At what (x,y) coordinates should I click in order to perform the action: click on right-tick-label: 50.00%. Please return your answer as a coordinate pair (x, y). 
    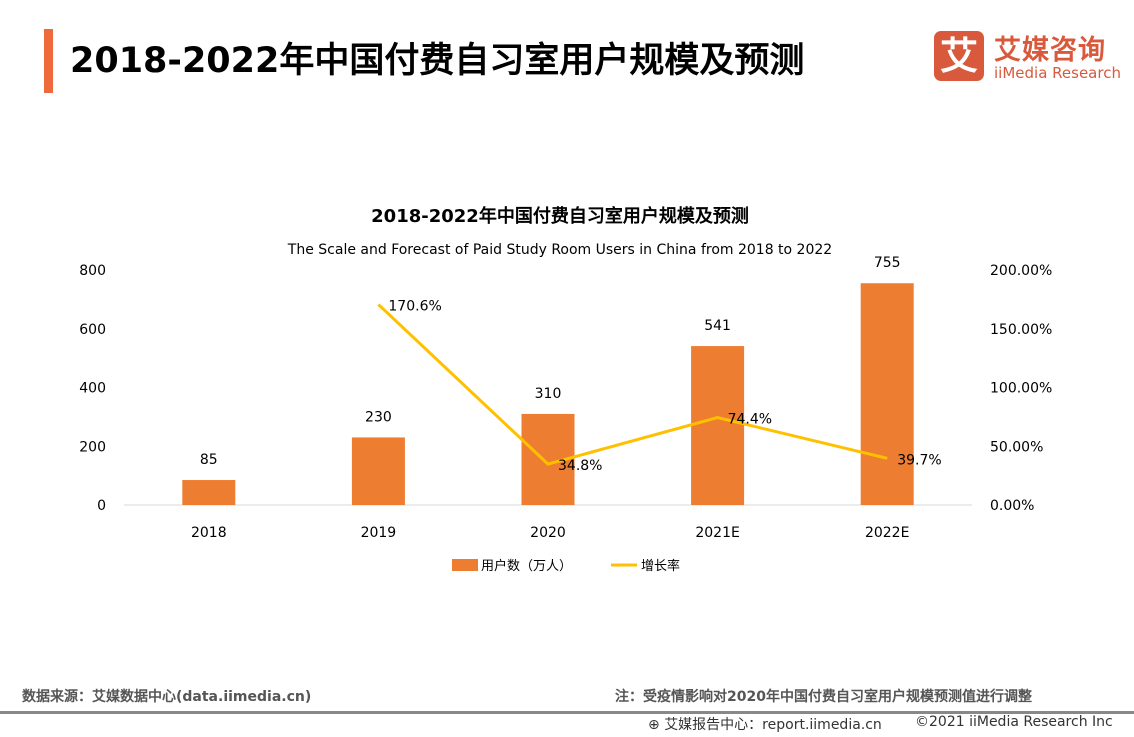
    Looking at the image, I should click on (1016, 447).